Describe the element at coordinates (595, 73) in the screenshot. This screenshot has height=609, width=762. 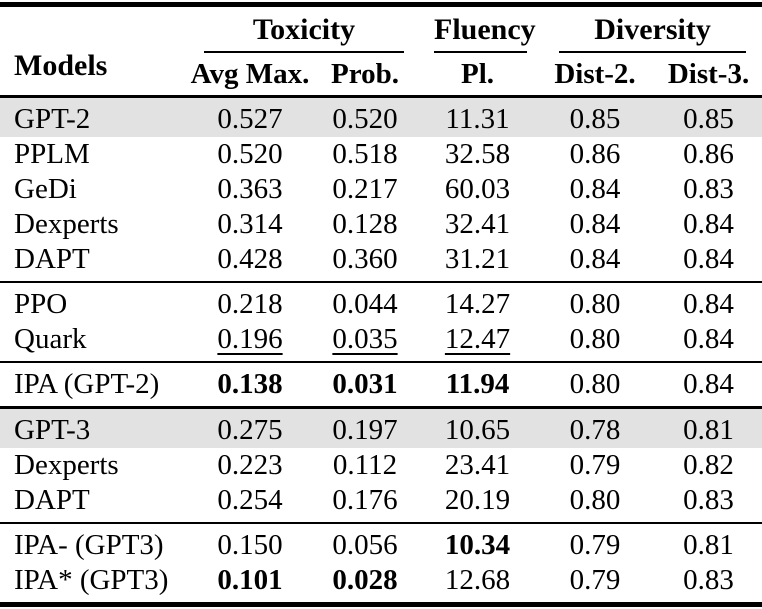
I see `column-header-dist2: Dist-2.` at that location.